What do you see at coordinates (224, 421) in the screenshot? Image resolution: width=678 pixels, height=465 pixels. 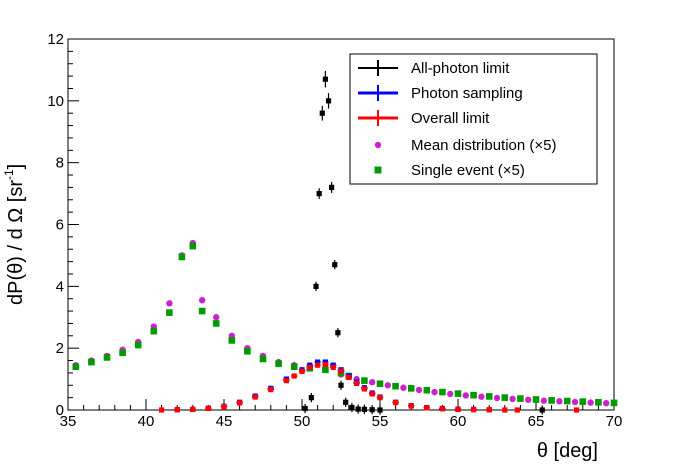 I see `x-tick-label: 45` at bounding box center [224, 421].